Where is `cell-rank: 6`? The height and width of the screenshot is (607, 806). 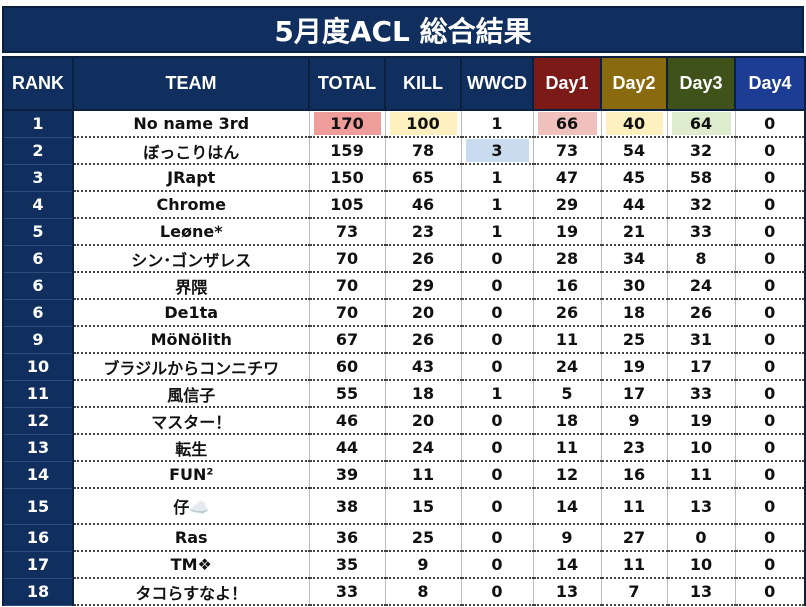
cell-rank: 6 is located at coordinates (38, 313).